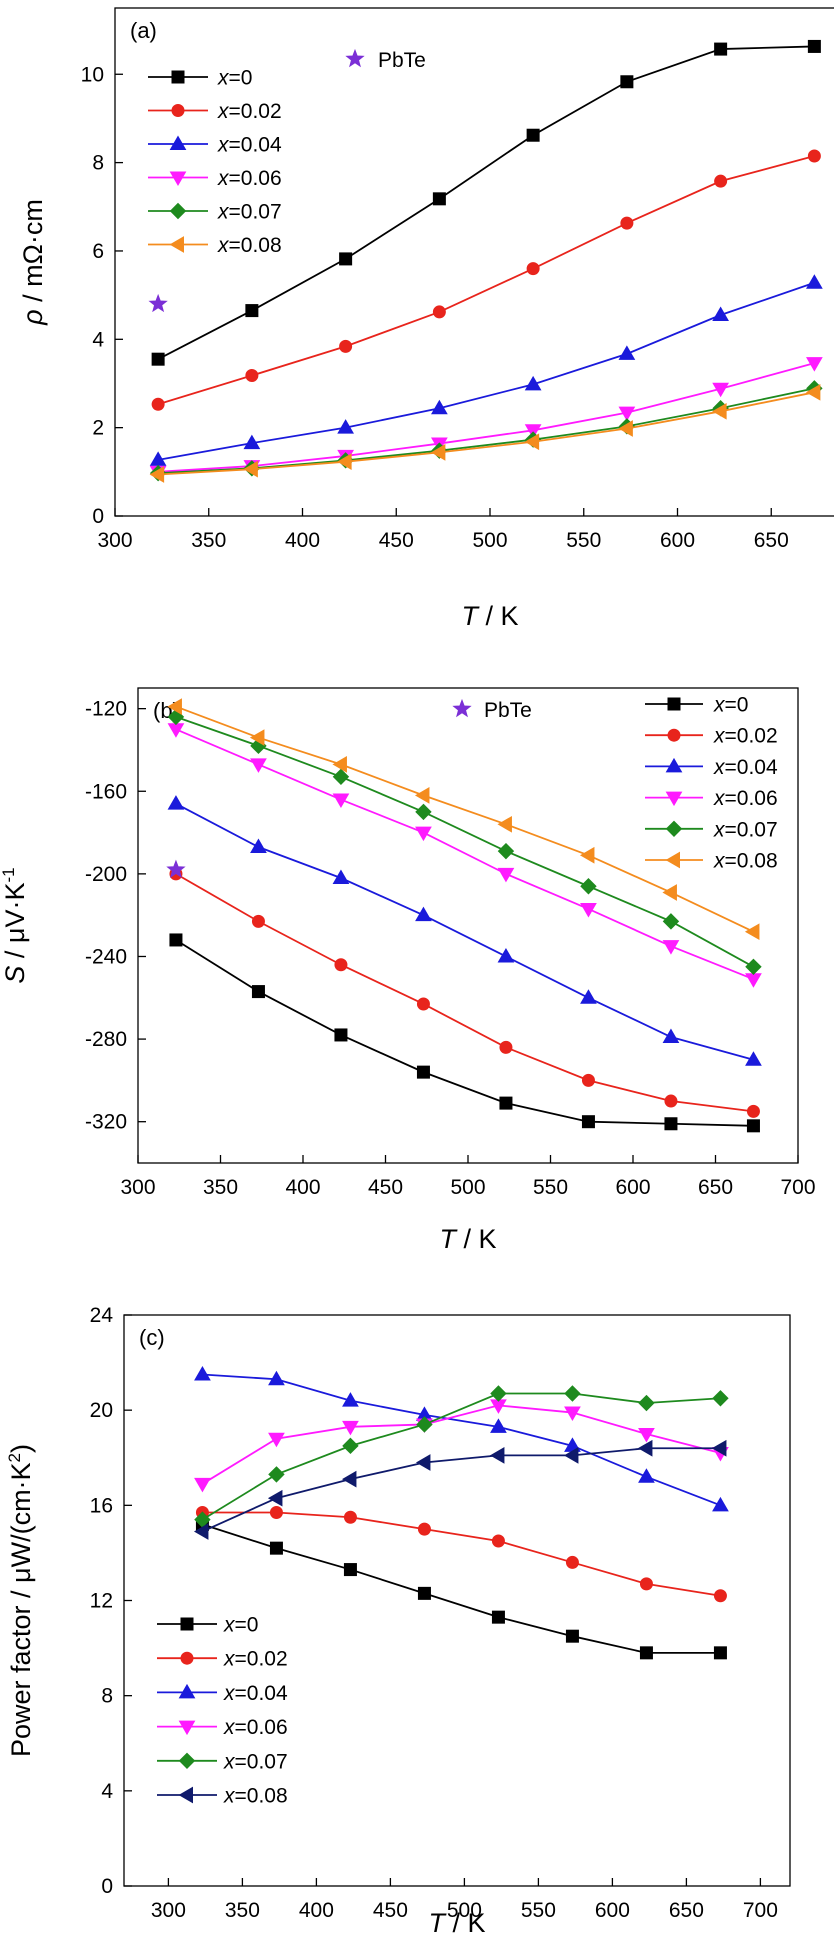  What do you see at coordinates (498, 616) in the screenshot?
I see `x-axis-unit: / K` at bounding box center [498, 616].